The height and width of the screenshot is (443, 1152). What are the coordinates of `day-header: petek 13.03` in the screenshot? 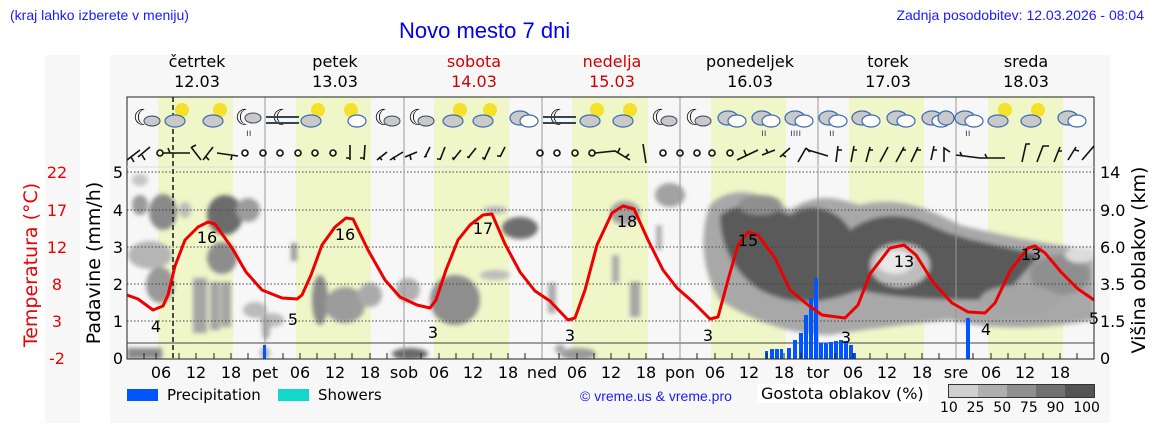 It's located at (335, 71).